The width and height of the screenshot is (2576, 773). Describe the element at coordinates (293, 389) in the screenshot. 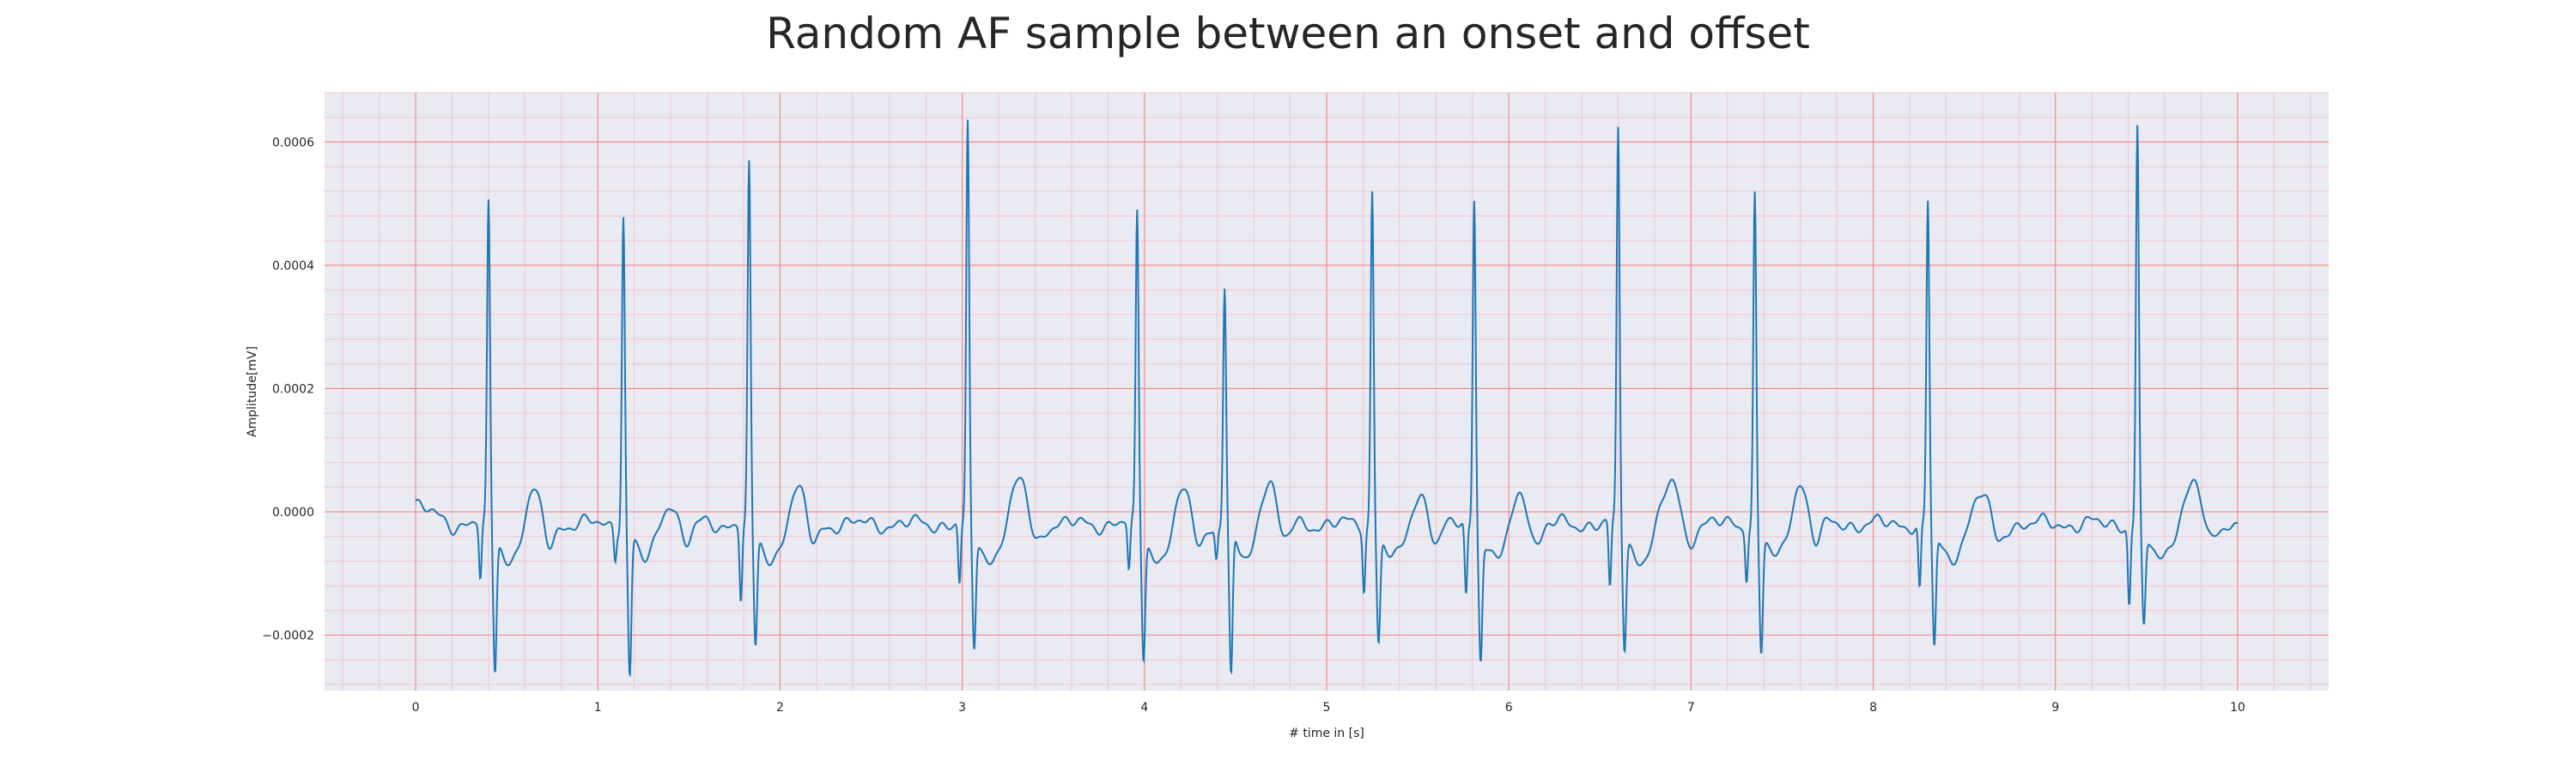

I see `y-tick-label: 0.0002` at that location.